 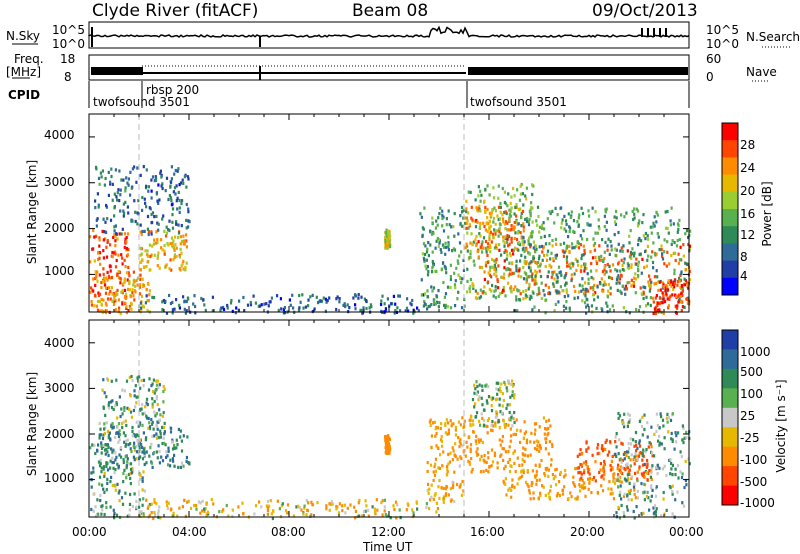 What do you see at coordinates (722, 44) in the screenshot?
I see `nsky-rtick-bottom: 10^0` at bounding box center [722, 44].